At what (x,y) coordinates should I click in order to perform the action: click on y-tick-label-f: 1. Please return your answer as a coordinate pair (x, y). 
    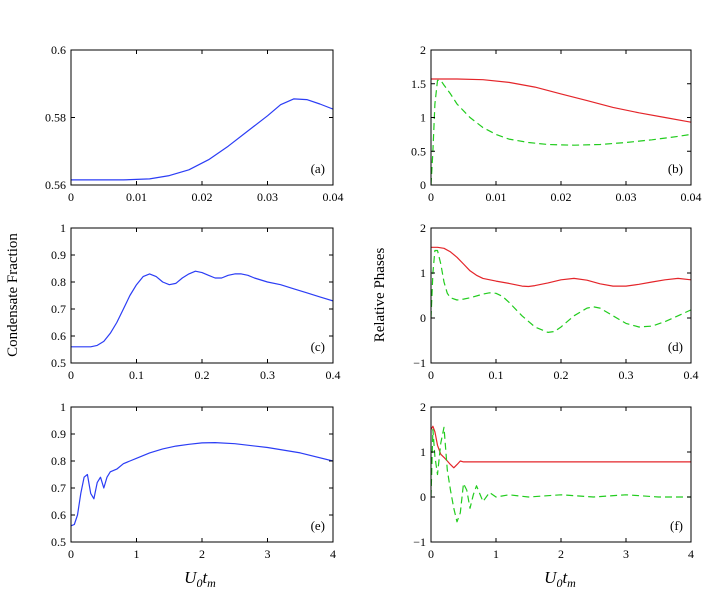
    Looking at the image, I should click on (423, 452).